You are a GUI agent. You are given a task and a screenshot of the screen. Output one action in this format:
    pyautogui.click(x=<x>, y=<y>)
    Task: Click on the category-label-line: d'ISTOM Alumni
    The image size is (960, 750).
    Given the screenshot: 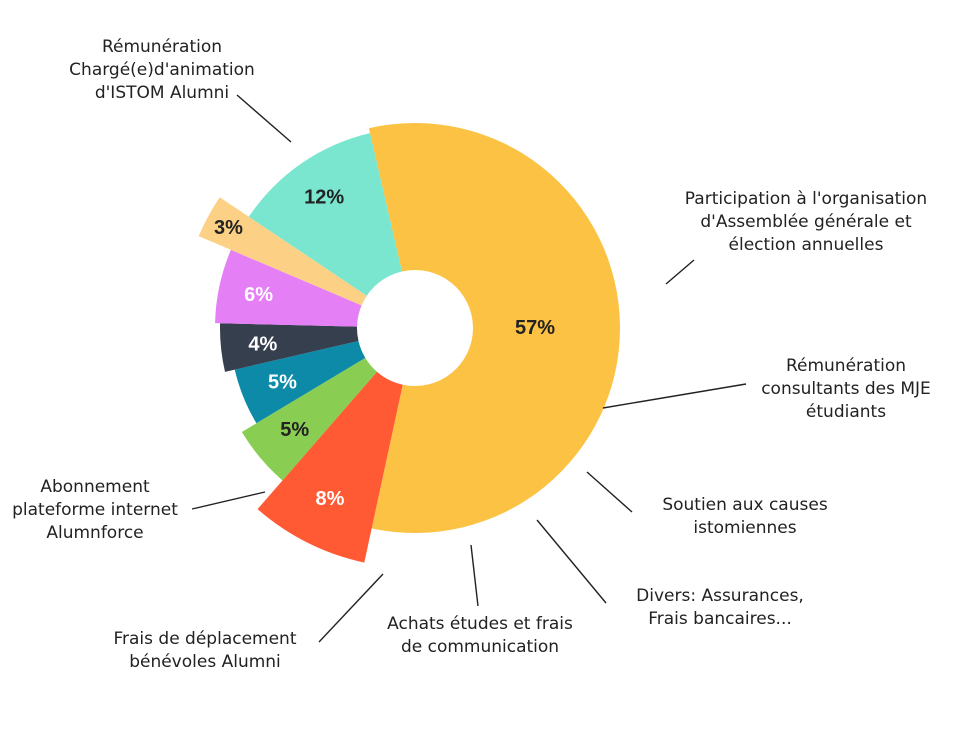 What is the action you would take?
    pyautogui.click(x=162, y=93)
    